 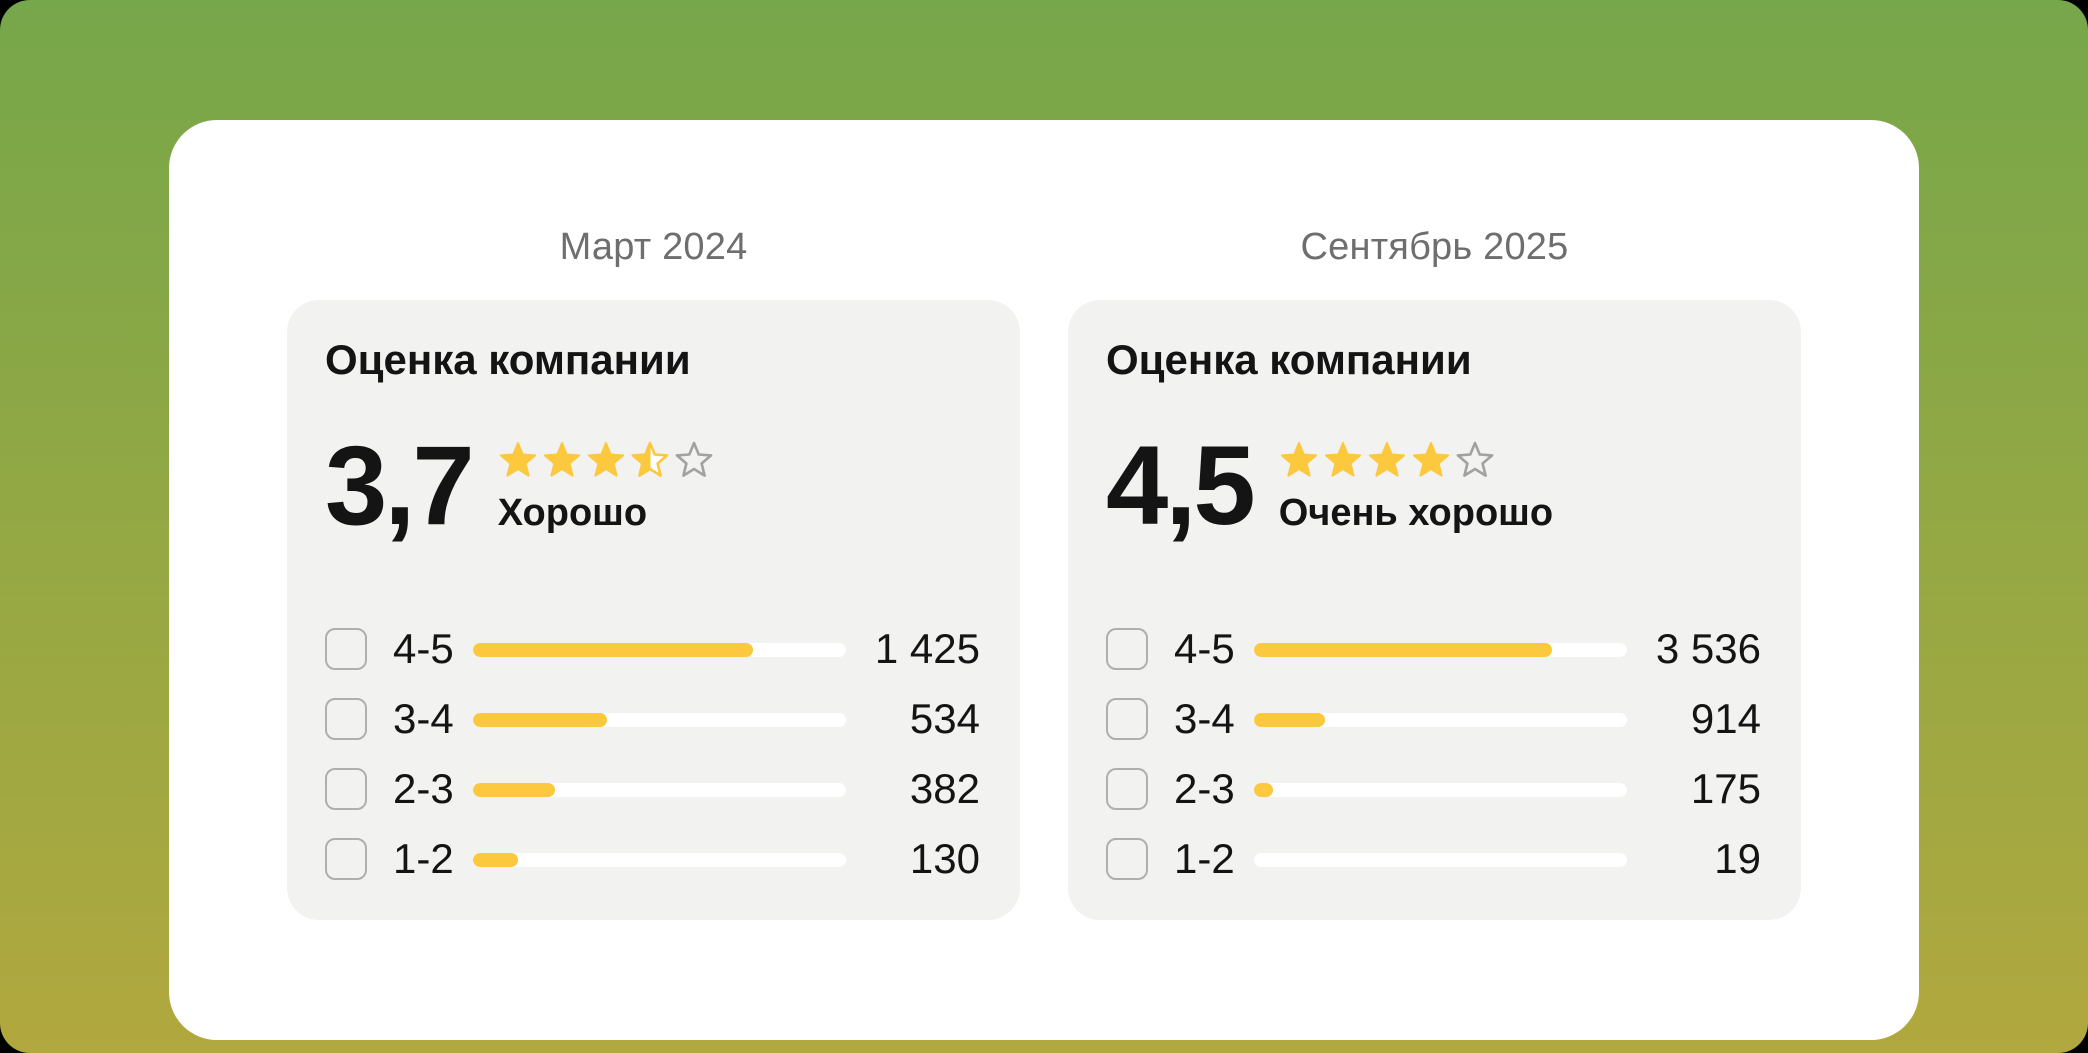 What do you see at coordinates (572, 513) in the screenshot?
I see `rating-caption: Хорошо` at bounding box center [572, 513].